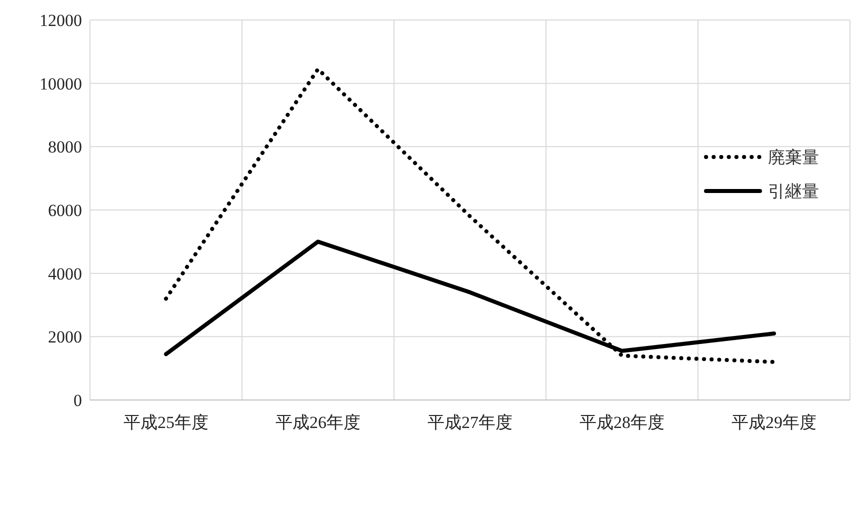  What do you see at coordinates (470, 422) in the screenshot?
I see `x-tick-label: 平成27年度` at bounding box center [470, 422].